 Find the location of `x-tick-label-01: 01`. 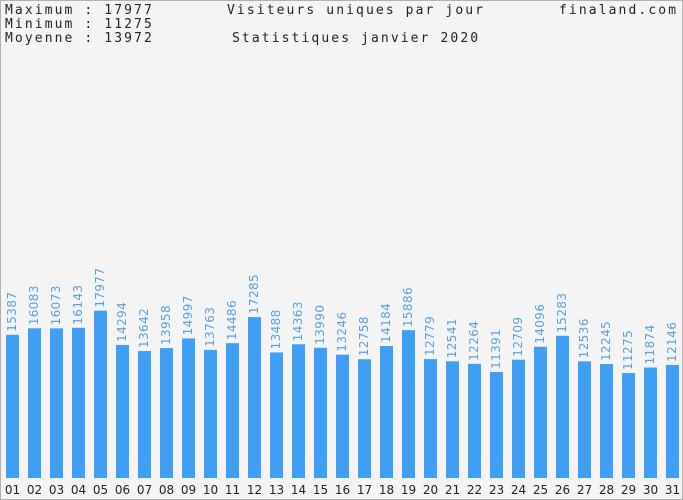

x-tick-label-01: 01 is located at coordinates (12, 490).